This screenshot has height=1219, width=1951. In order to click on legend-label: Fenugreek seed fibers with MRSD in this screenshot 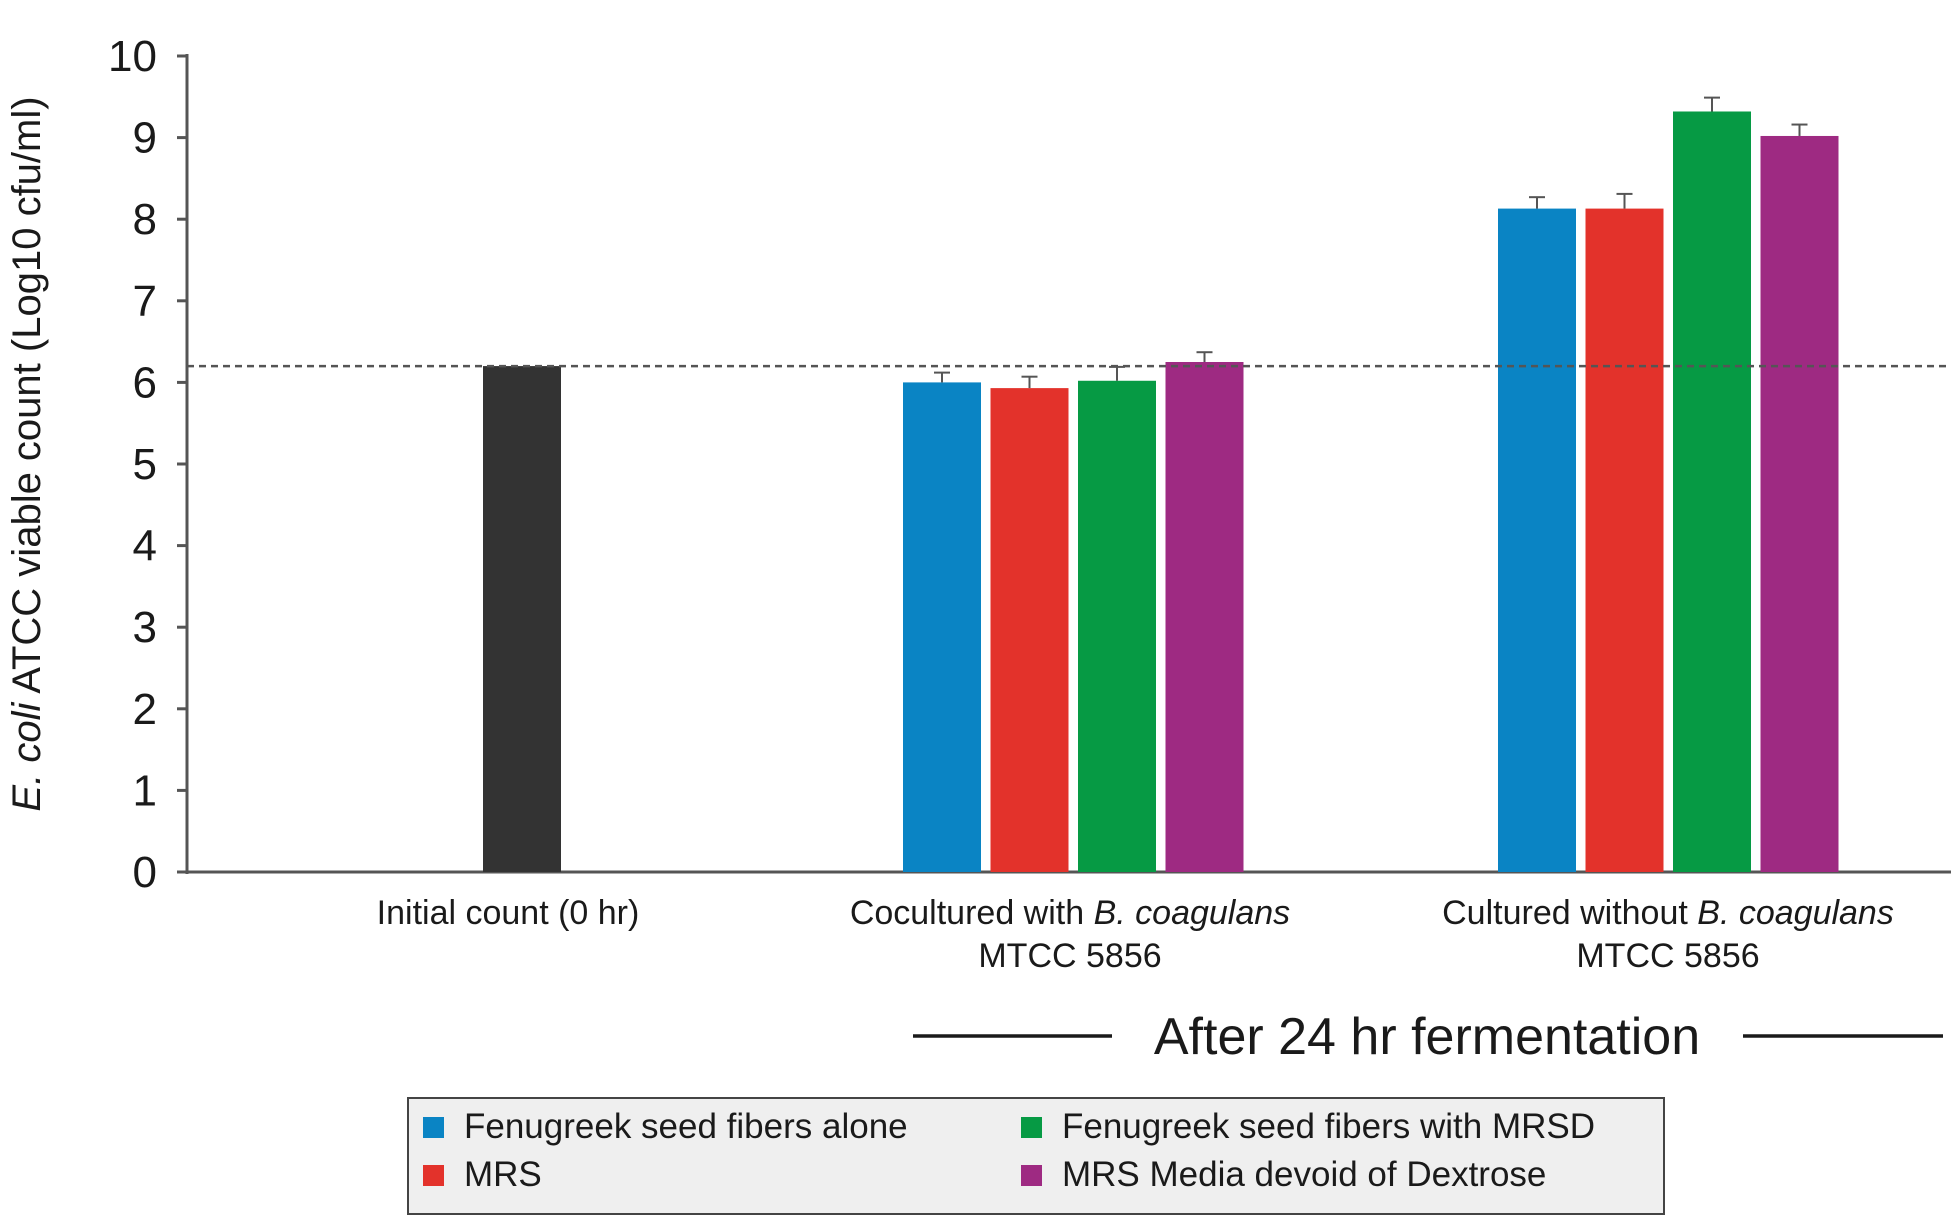, I will do `click(1328, 1126)`.